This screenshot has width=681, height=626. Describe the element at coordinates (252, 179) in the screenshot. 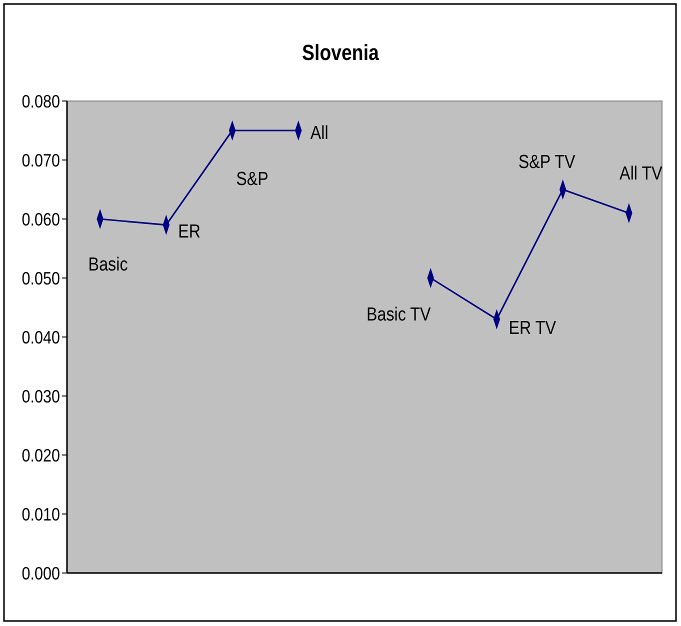

I see `annotation: S&P` at that location.